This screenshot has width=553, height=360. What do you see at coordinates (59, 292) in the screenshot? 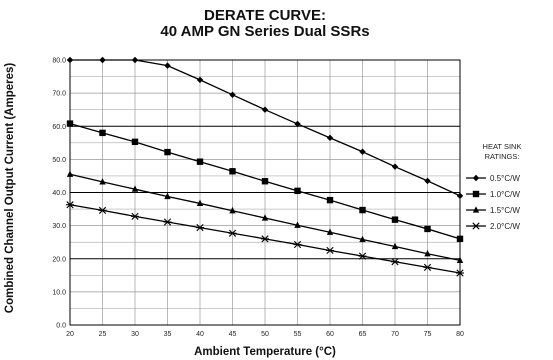
I see `y-tick-label-1: 10.0` at bounding box center [59, 292].